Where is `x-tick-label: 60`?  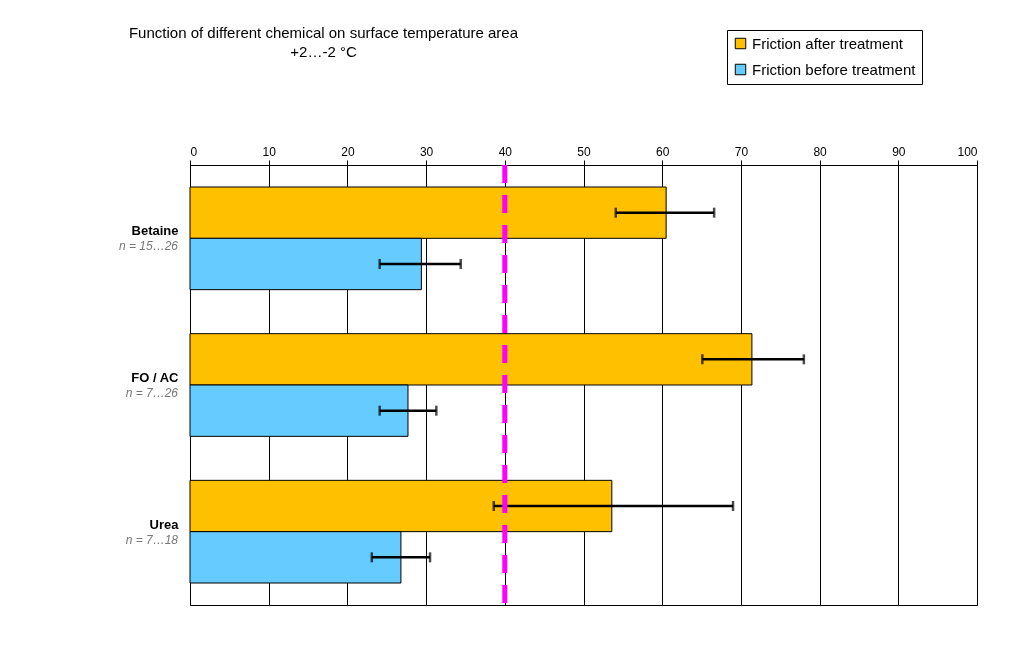 x-tick-label: 60 is located at coordinates (663, 151).